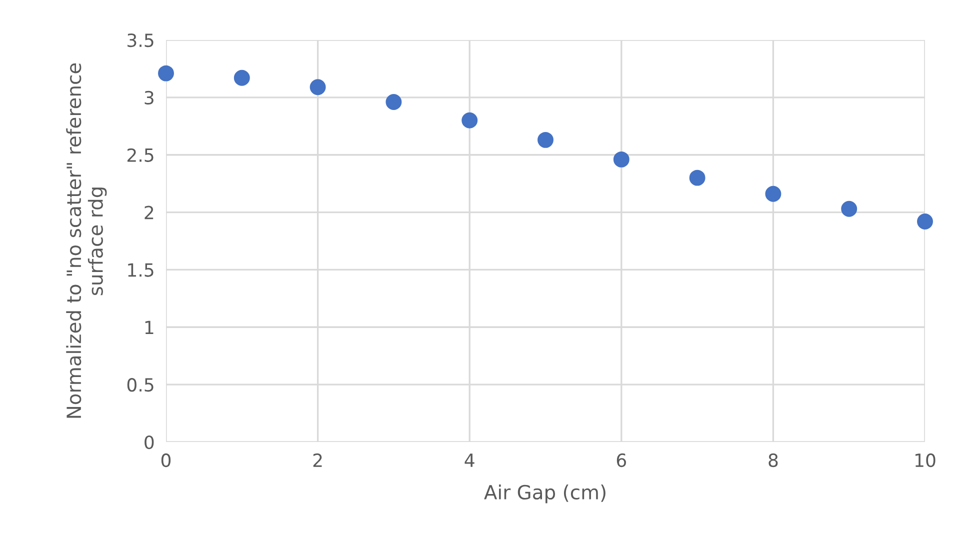  What do you see at coordinates (317, 460) in the screenshot?
I see `x-tick-label: 2` at bounding box center [317, 460].